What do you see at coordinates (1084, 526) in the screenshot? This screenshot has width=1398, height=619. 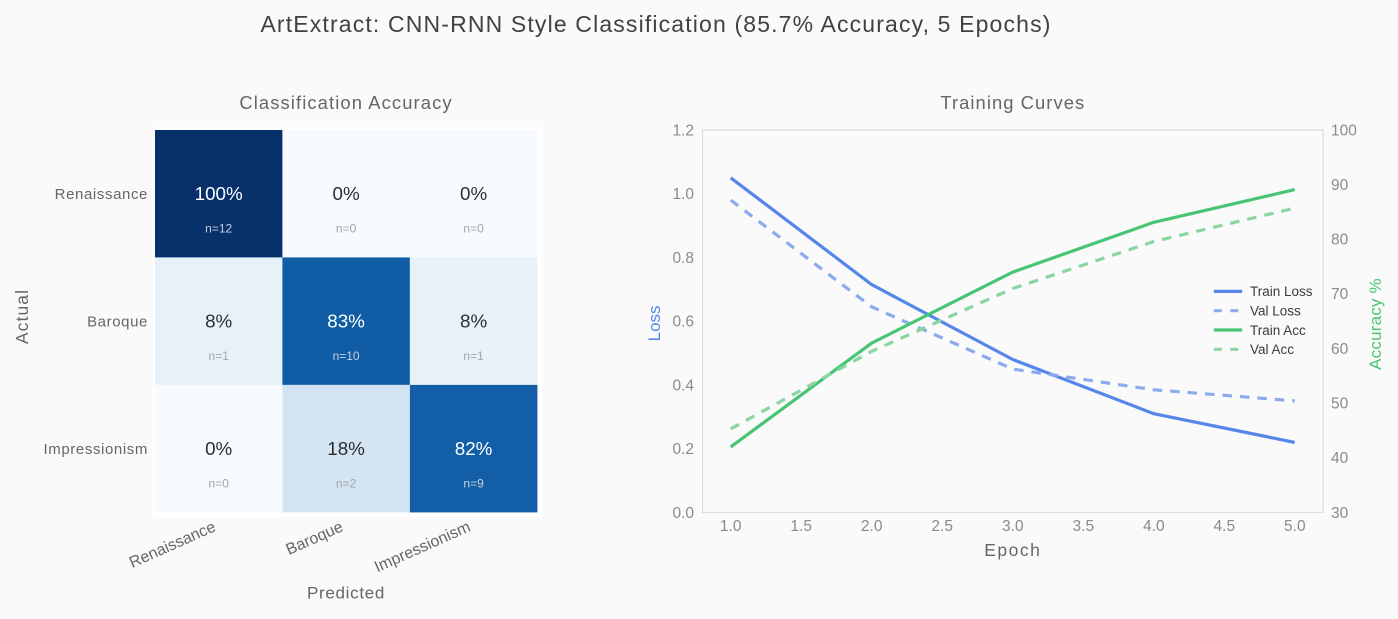 I see `svg-text: 3.5` at bounding box center [1084, 526].